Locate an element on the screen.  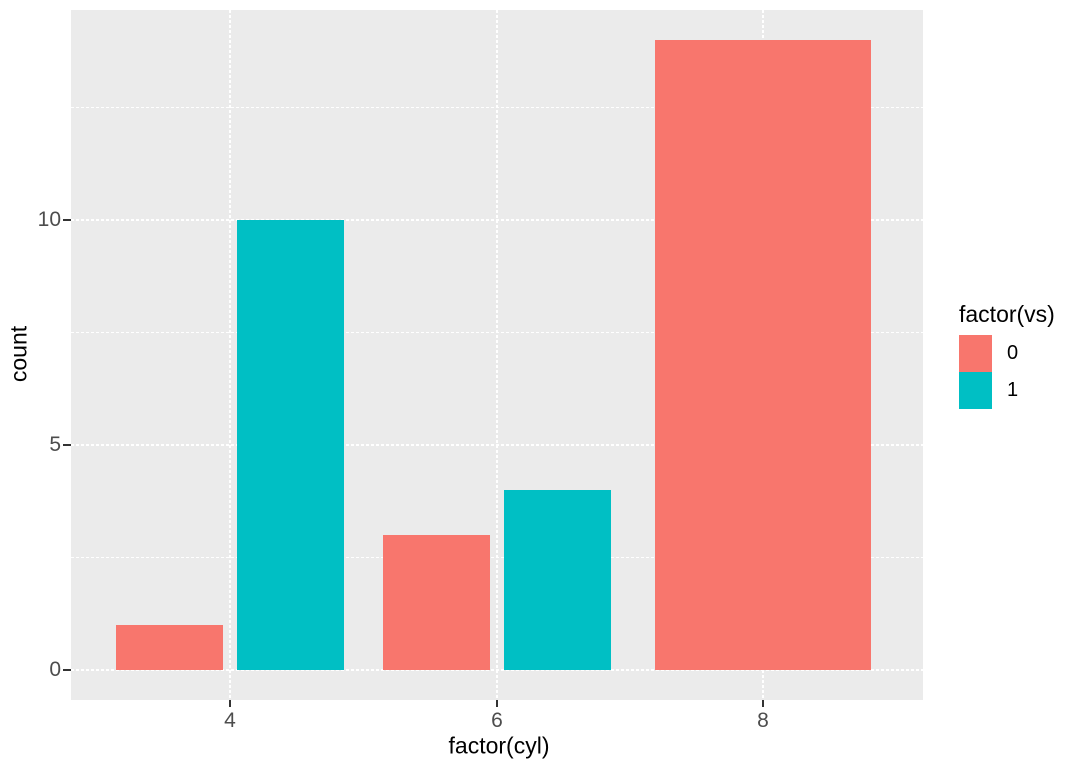
y-tick-label-0: 0 is located at coordinates (55, 669).